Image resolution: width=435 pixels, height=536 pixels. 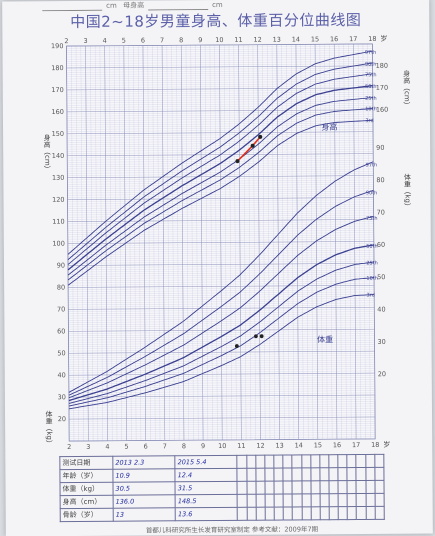 I want to click on weight-percentile-label: 97th, so click(x=372, y=165).